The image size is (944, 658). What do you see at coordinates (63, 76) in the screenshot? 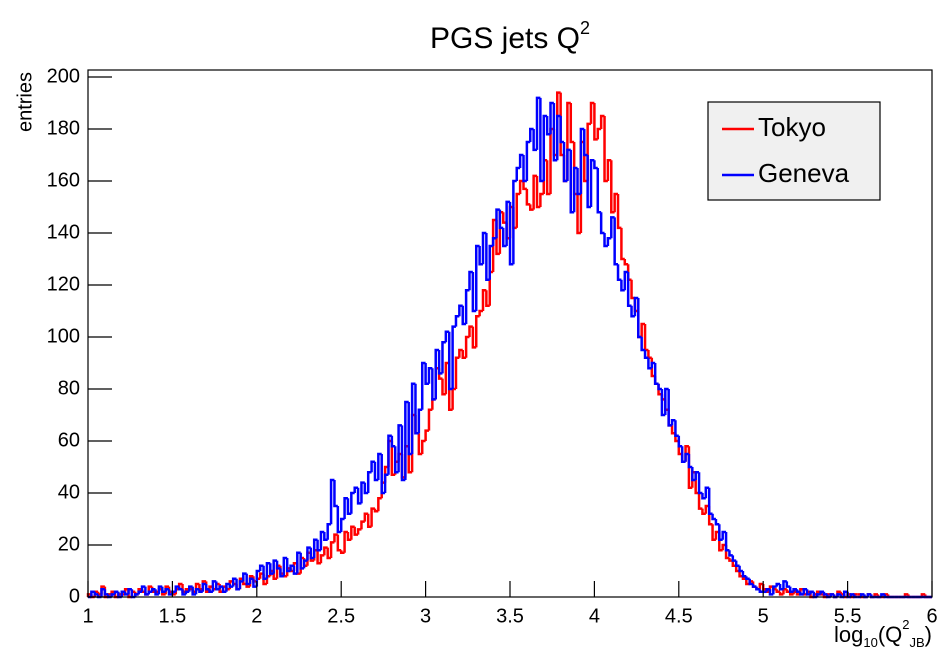
I see `y-tick-label: 200` at bounding box center [63, 76].